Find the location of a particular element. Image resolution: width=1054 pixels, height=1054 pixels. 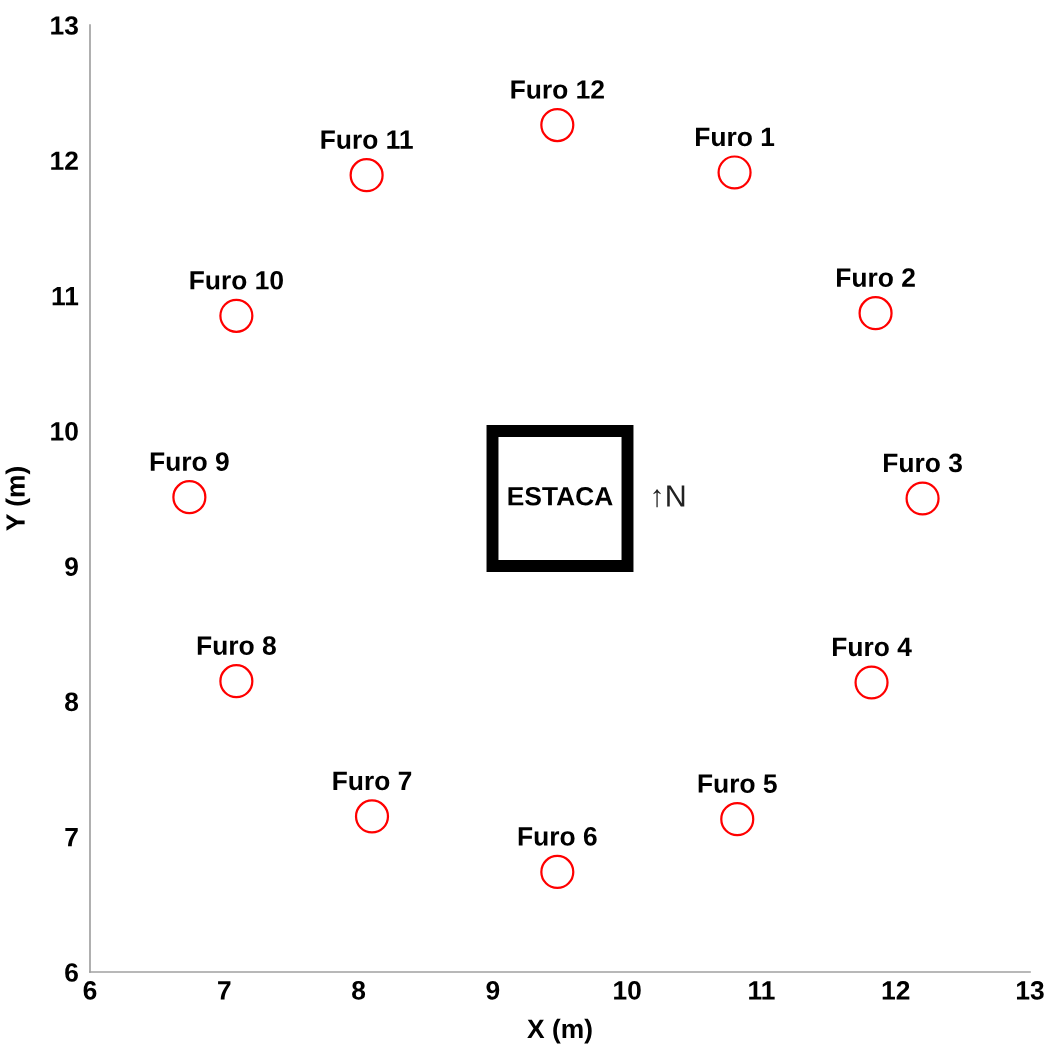

x-tick-label: 7 is located at coordinates (224, 990).